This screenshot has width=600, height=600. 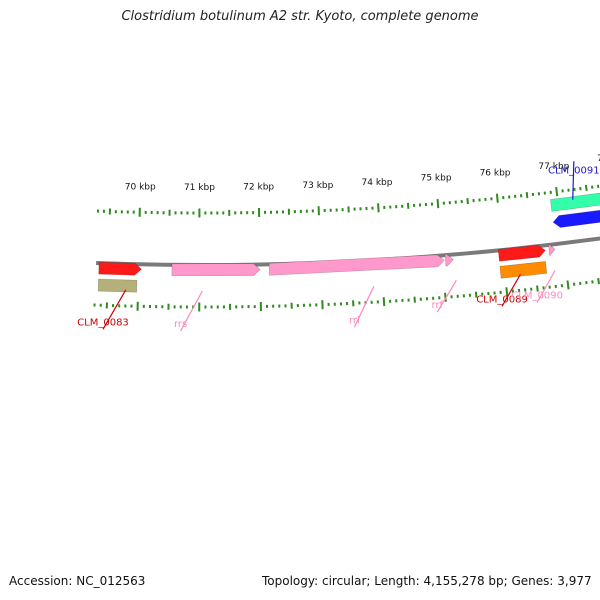 What do you see at coordinates (199, 188) in the screenshot?
I see `scale-tick-label: 71 kbp` at bounding box center [199, 188].